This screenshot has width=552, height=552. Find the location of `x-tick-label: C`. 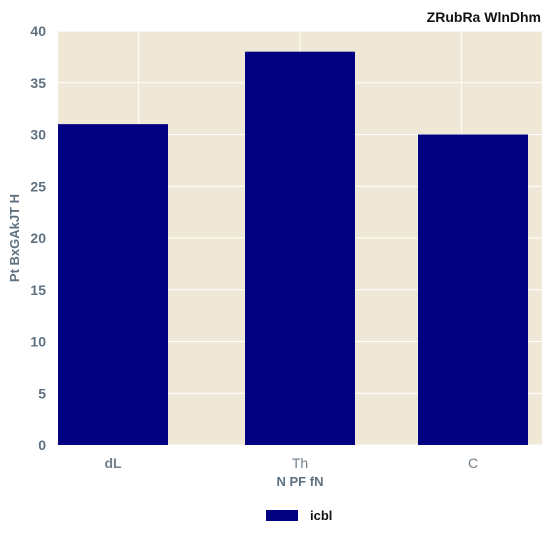

x-tick-label: C is located at coordinates (473, 463).